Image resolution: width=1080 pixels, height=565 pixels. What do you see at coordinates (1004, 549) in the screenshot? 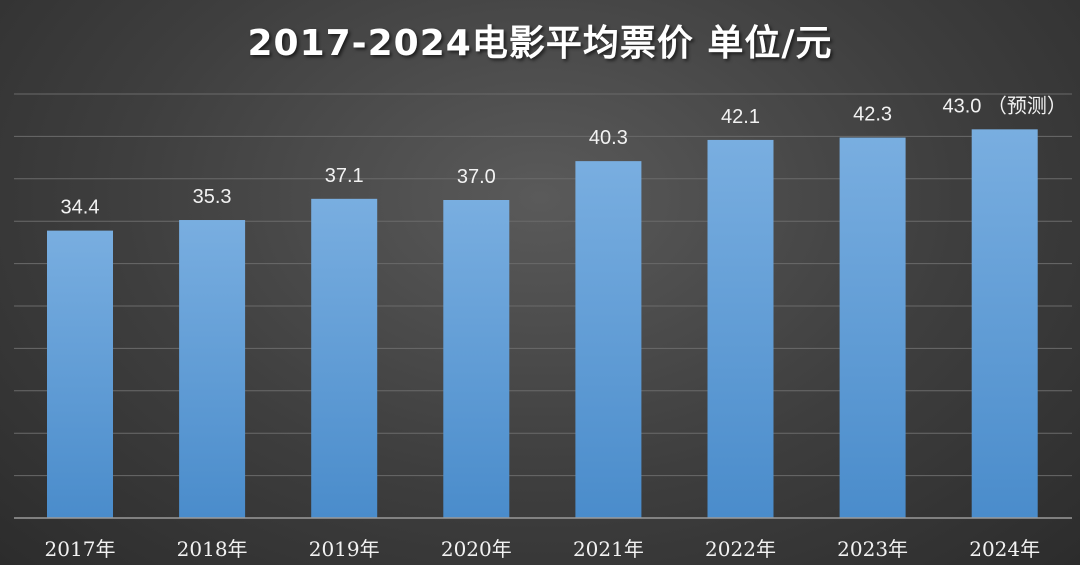
I see `x-tick-label: 2024年` at bounding box center [1004, 549].